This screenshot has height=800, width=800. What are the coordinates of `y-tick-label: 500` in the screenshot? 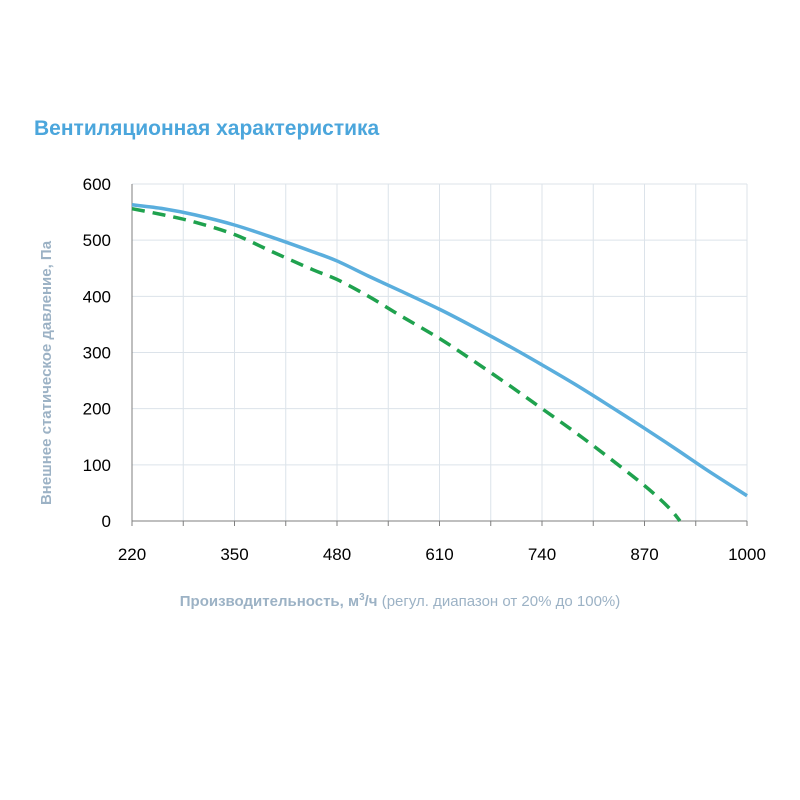 It's located at (97, 240).